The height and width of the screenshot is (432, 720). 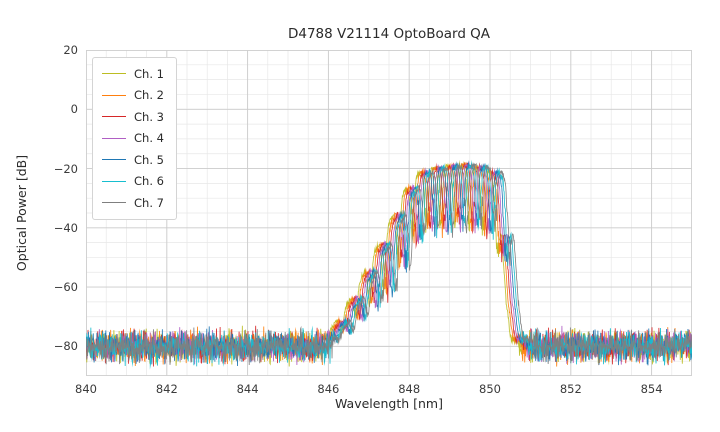 I want to click on x-tick-label: 852, so click(x=570, y=389).